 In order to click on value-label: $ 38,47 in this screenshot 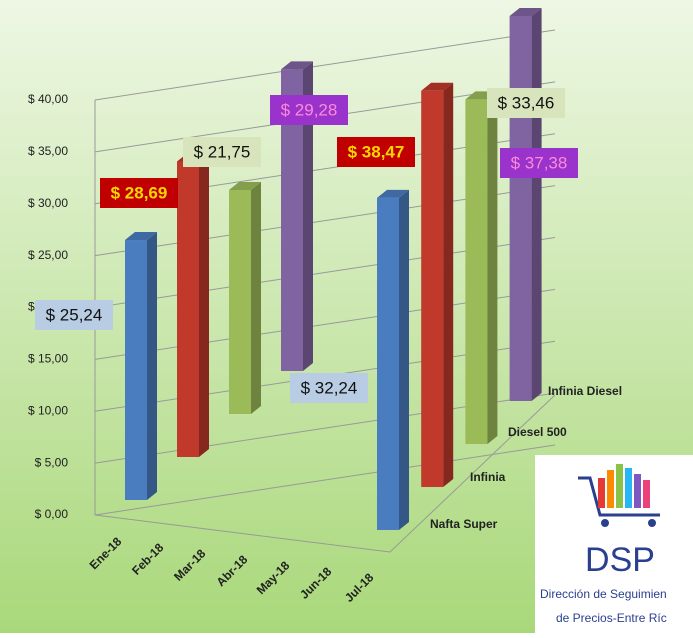, I will do `click(376, 151)`.